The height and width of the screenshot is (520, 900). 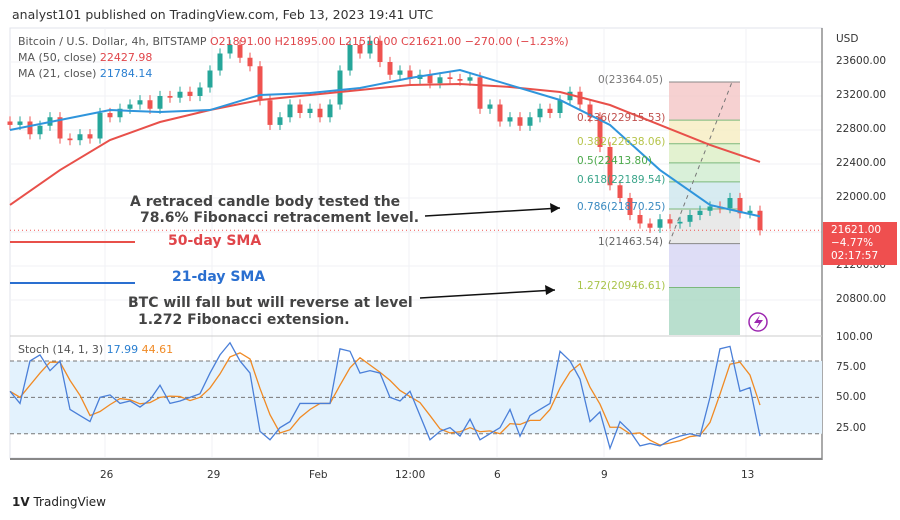 What do you see at coordinates (861, 163) in the screenshot?
I see `price-tick: 22400.00` at bounding box center [861, 163].